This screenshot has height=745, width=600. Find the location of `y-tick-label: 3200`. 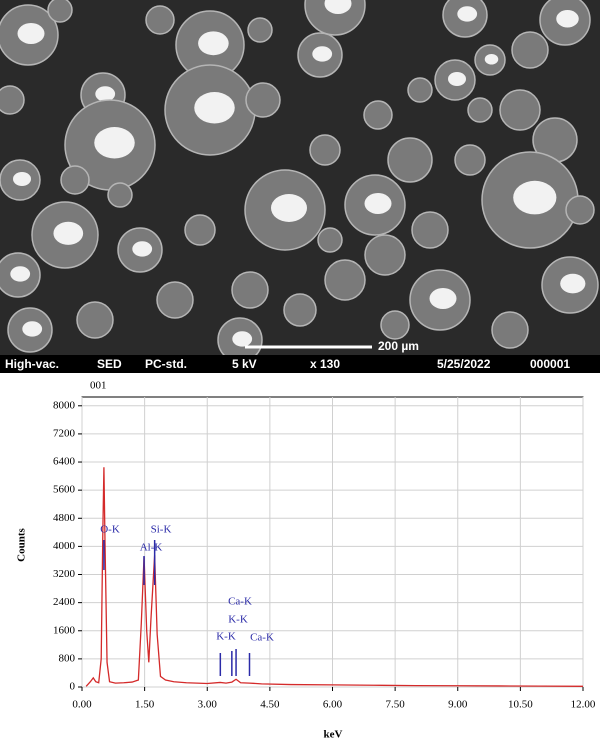

y-tick-label: 3200 is located at coordinates (64, 574).